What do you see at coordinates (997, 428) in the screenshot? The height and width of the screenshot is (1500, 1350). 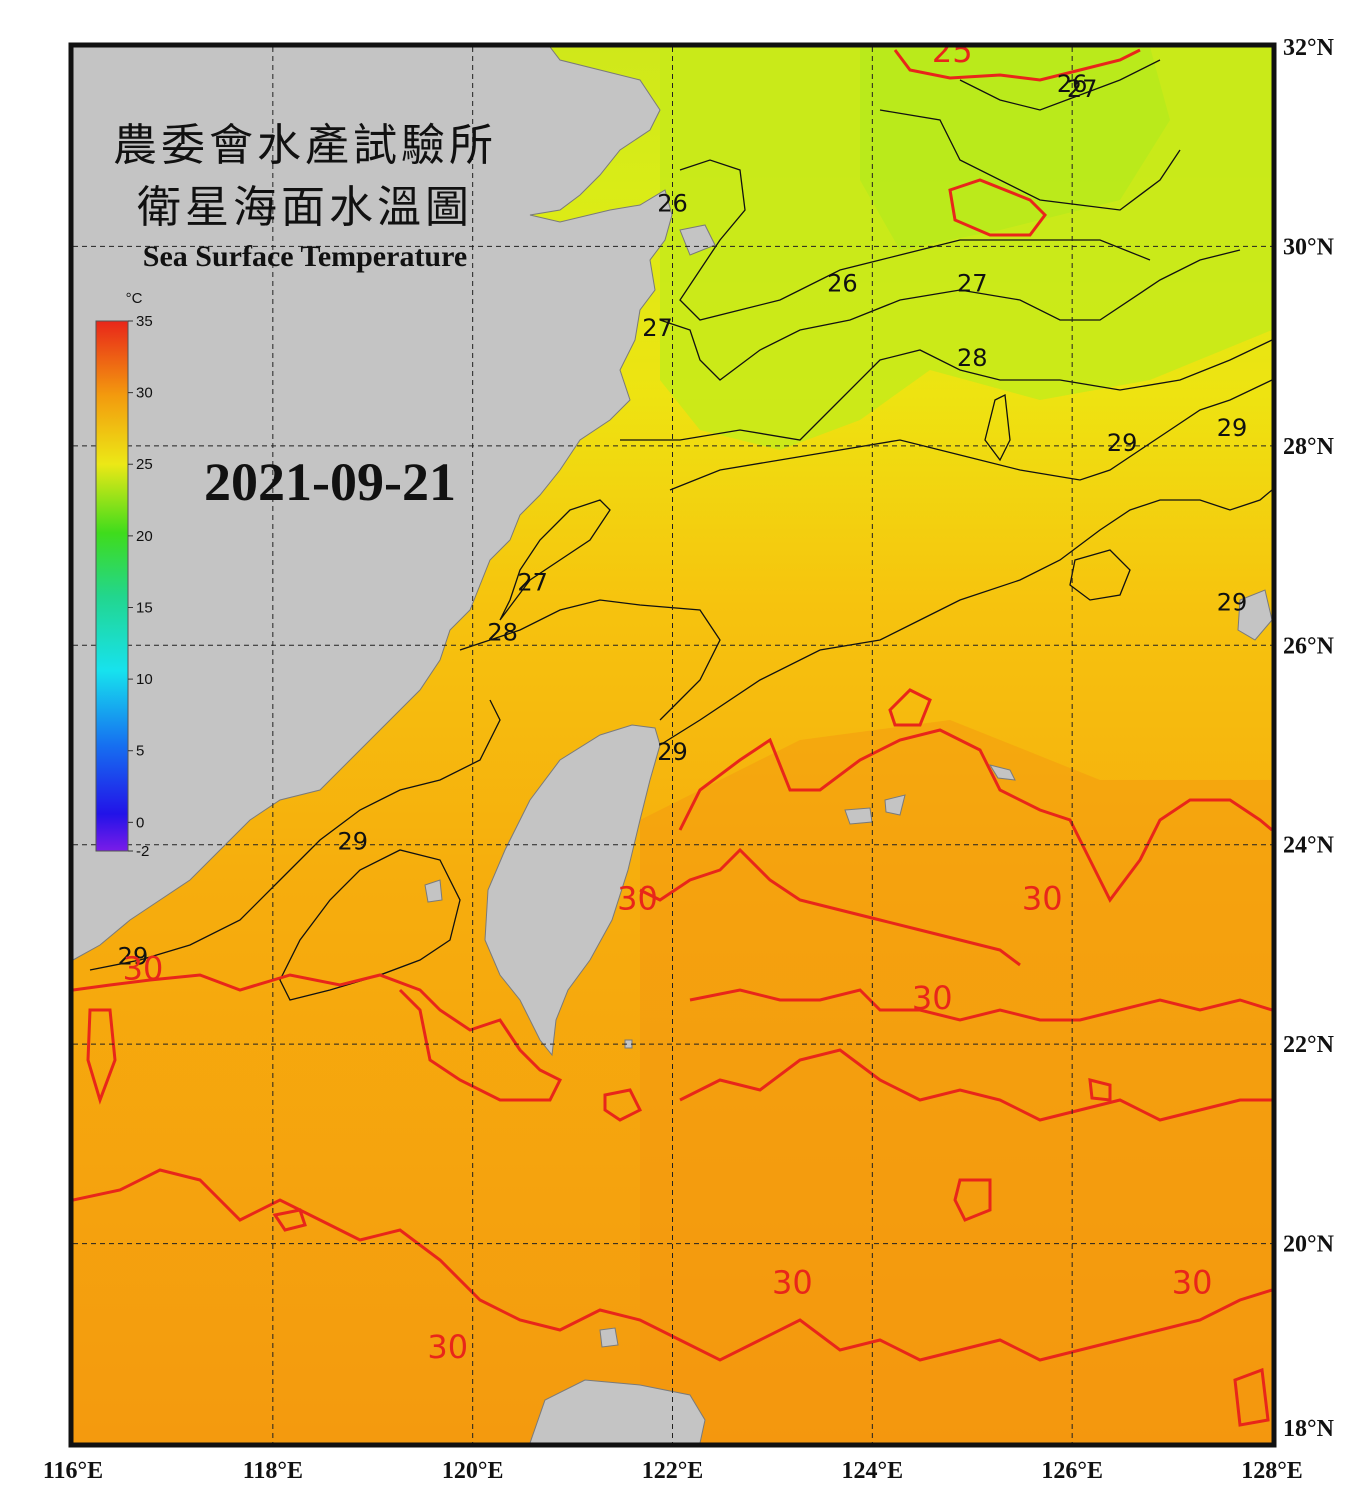 I see `isotherm-28-eddy` at bounding box center [997, 428].